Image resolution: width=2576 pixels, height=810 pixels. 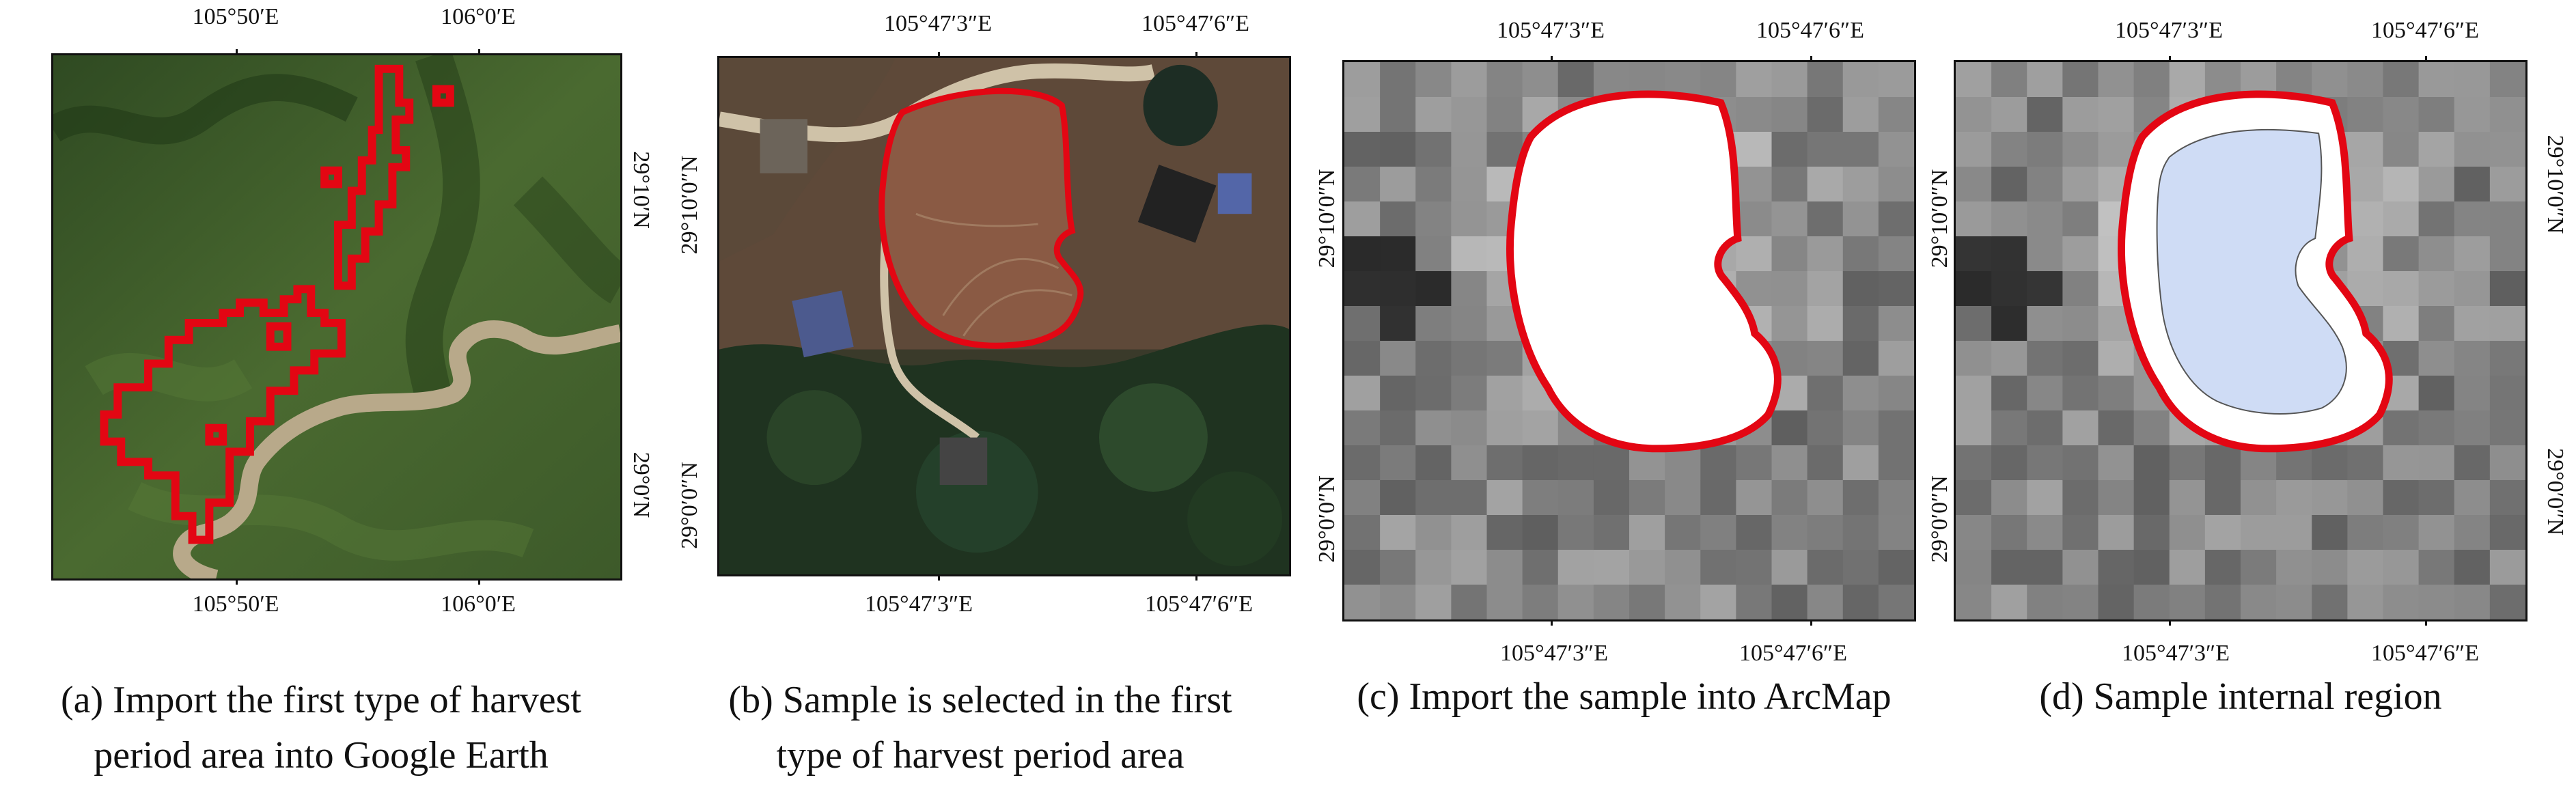 I want to click on sample-boundary, so click(x=981, y=218).